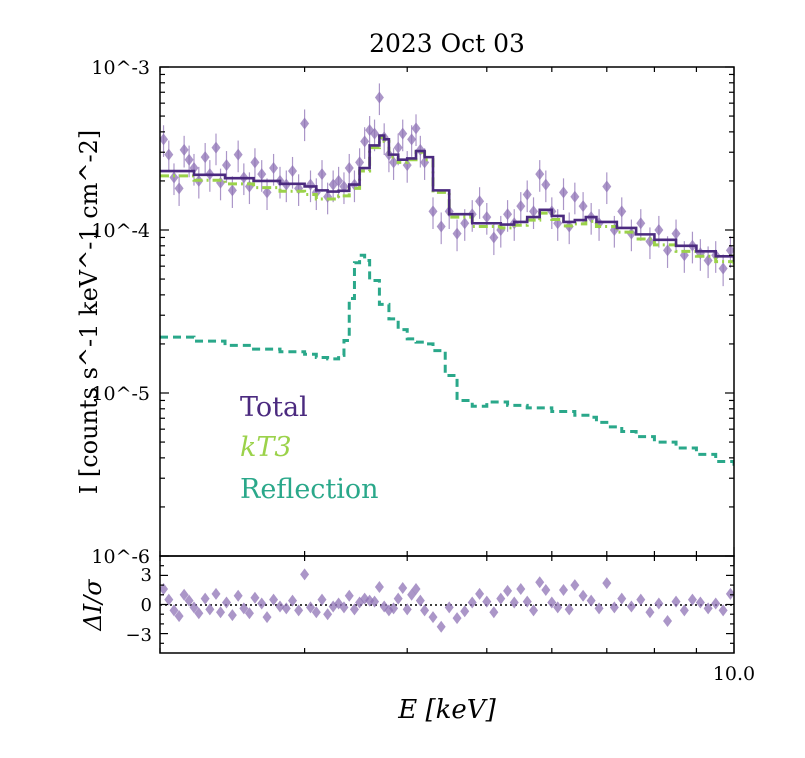 This screenshot has height=758, width=805. What do you see at coordinates (734, 674) in the screenshot?
I see `xtick-label-10: 10.0` at bounding box center [734, 674].